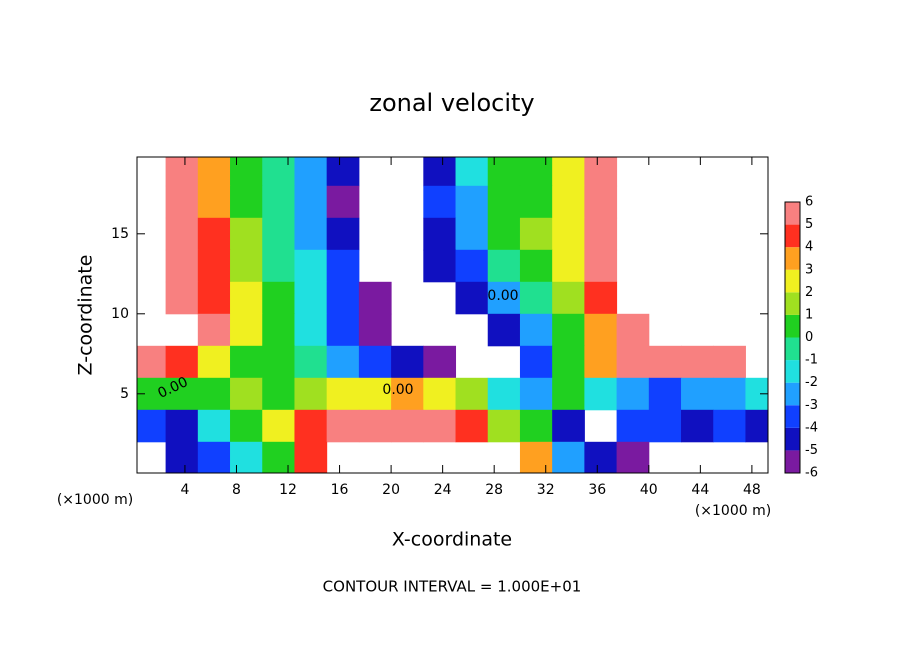 This screenshot has height=654, width=904. I want to click on x-axis-label: X-coordinate, so click(452, 540).